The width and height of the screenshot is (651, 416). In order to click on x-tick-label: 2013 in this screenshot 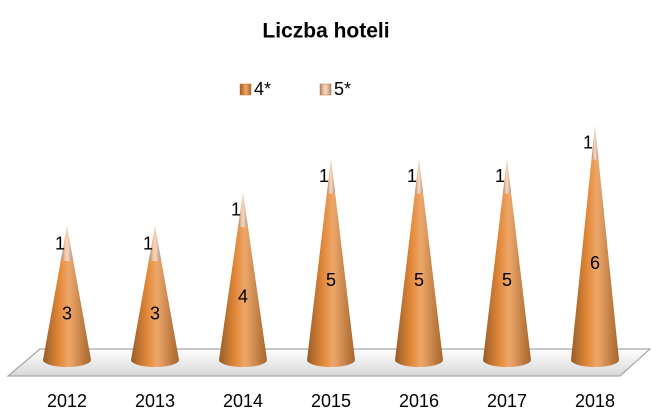, I will do `click(155, 401)`.